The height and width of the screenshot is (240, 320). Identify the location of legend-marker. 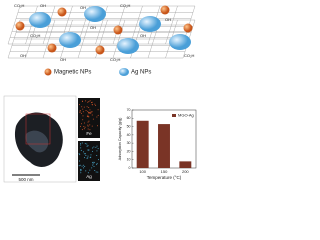
(48, 72).